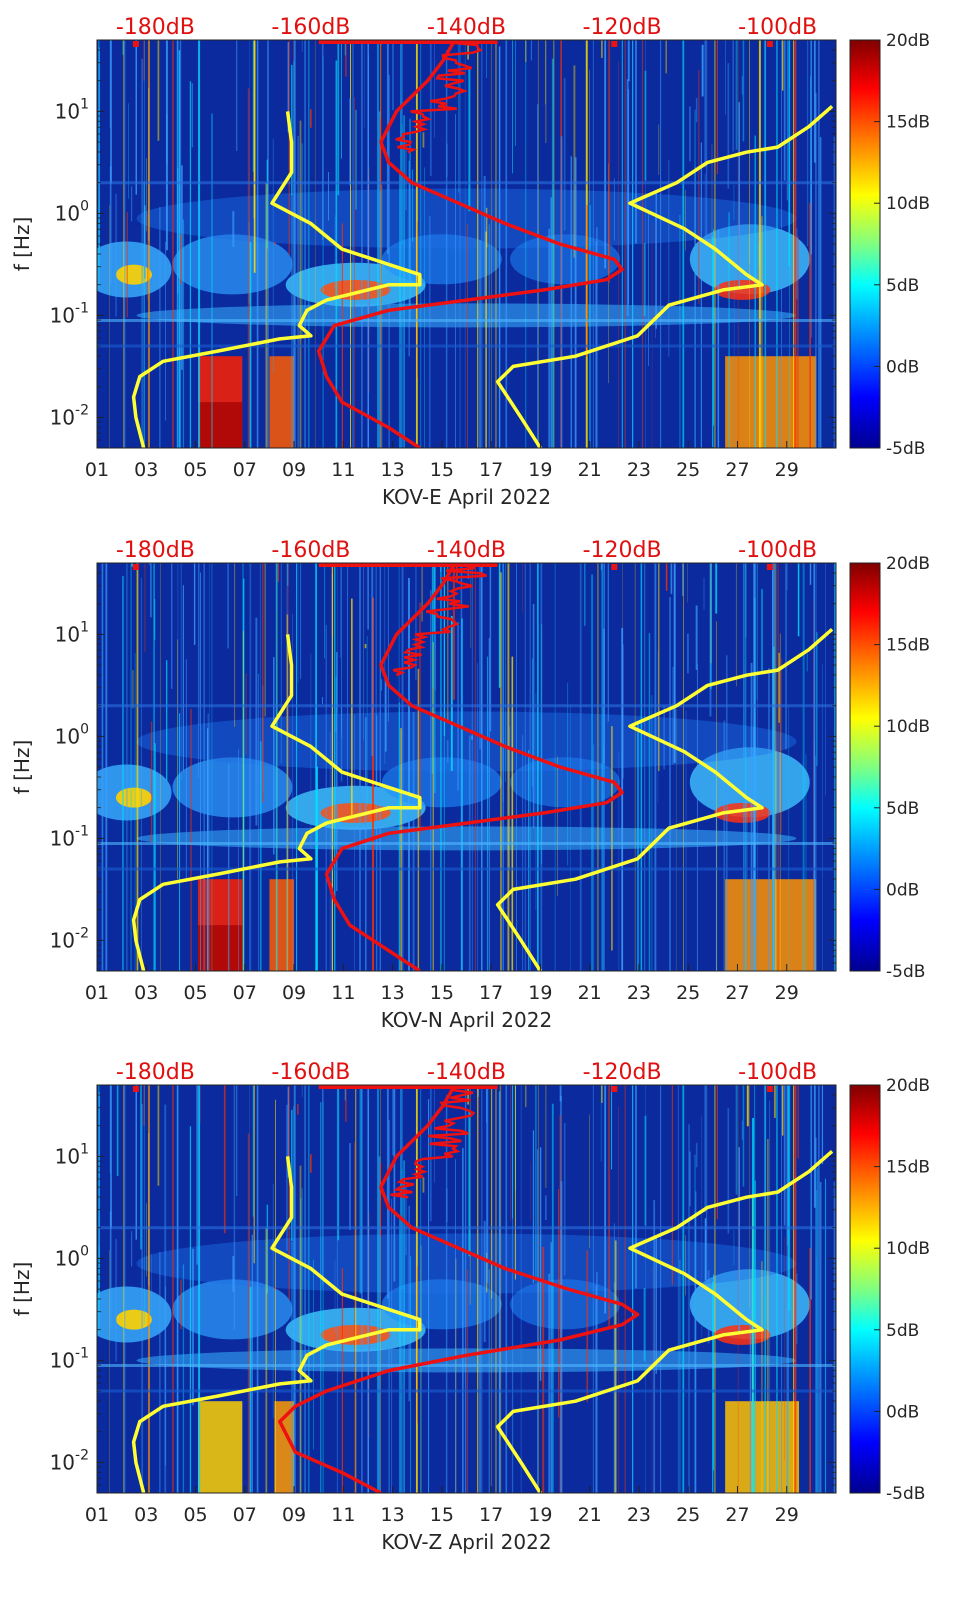 The width and height of the screenshot is (962, 1599). I want to click on x-tick-label: 17, so click(491, 1515).